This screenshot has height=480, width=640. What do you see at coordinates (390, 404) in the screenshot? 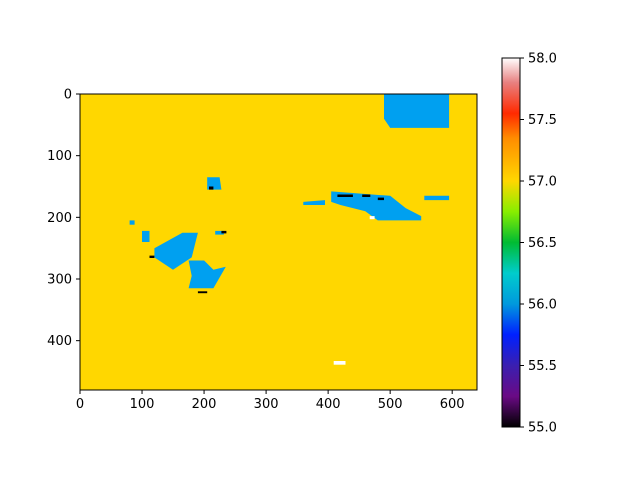
I see `x-tick-label: 500` at bounding box center [390, 404].